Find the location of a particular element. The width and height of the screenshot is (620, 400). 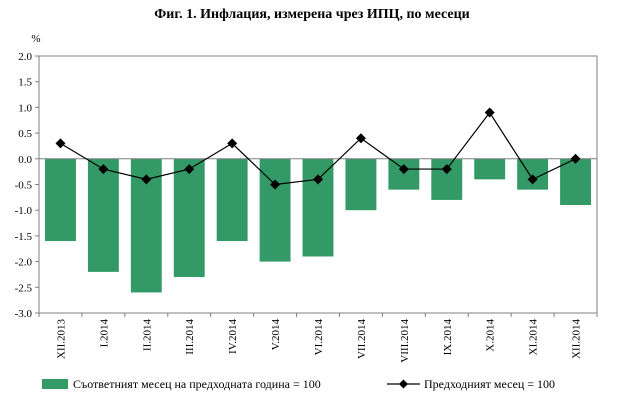

y-tick-label: 1.5 is located at coordinates (25, 83).